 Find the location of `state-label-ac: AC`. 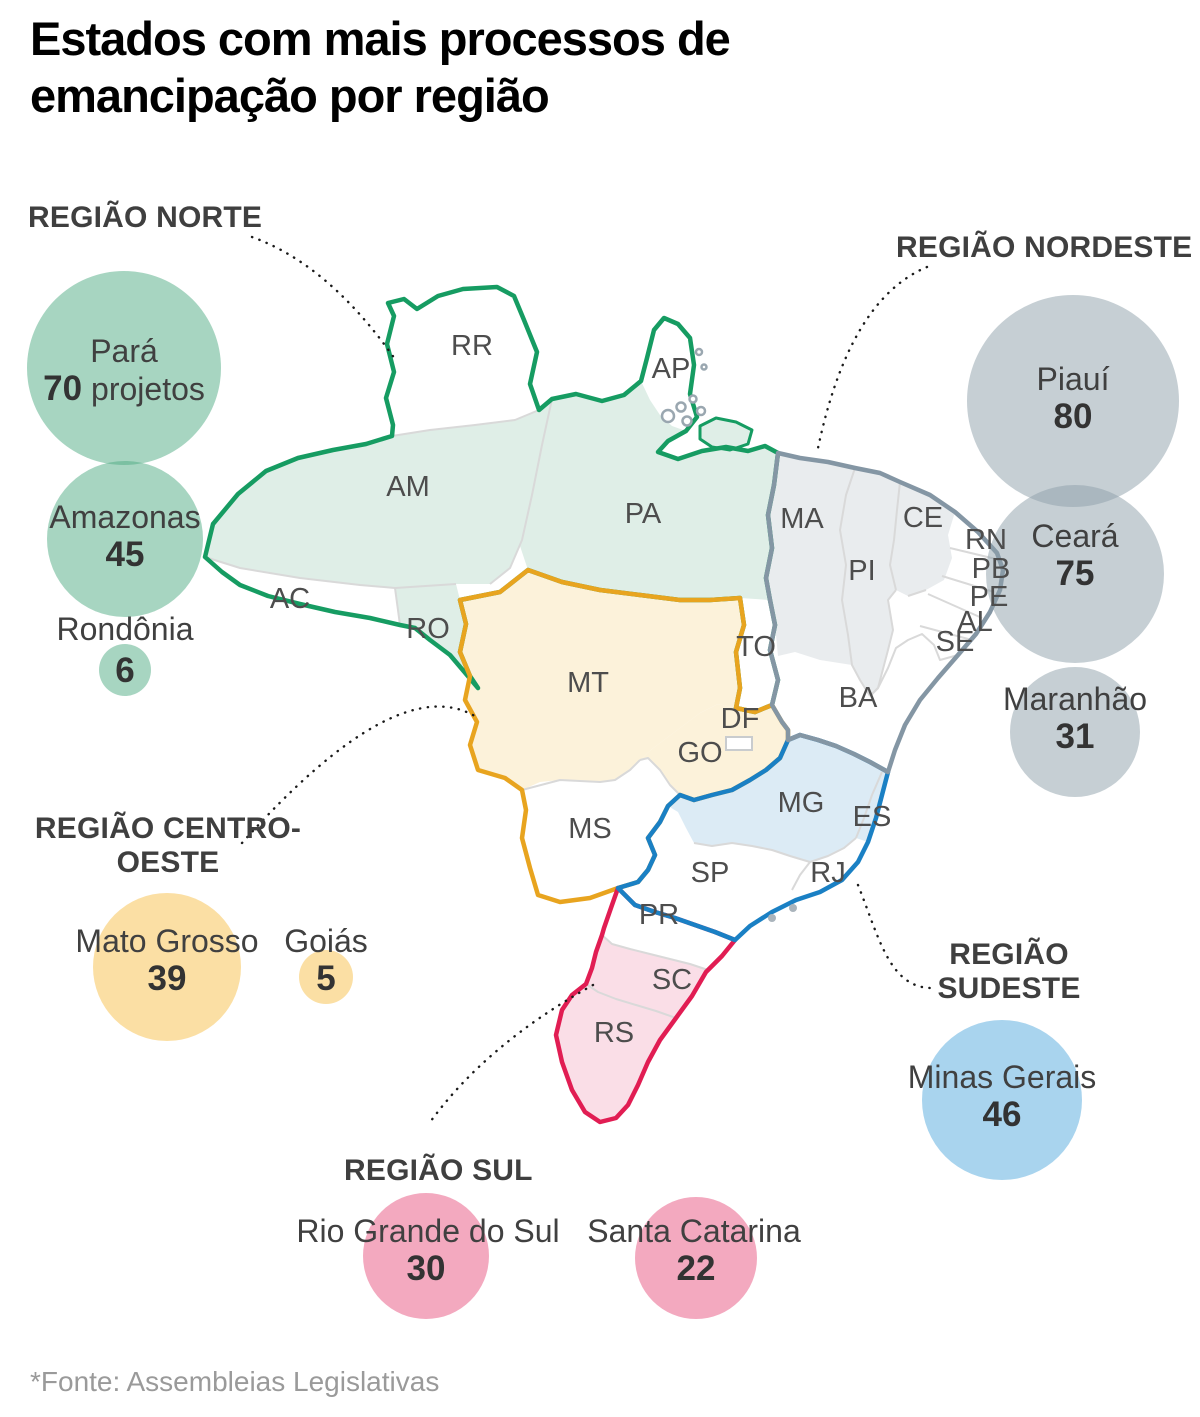

state-label-ac: AC is located at coordinates (290, 599).